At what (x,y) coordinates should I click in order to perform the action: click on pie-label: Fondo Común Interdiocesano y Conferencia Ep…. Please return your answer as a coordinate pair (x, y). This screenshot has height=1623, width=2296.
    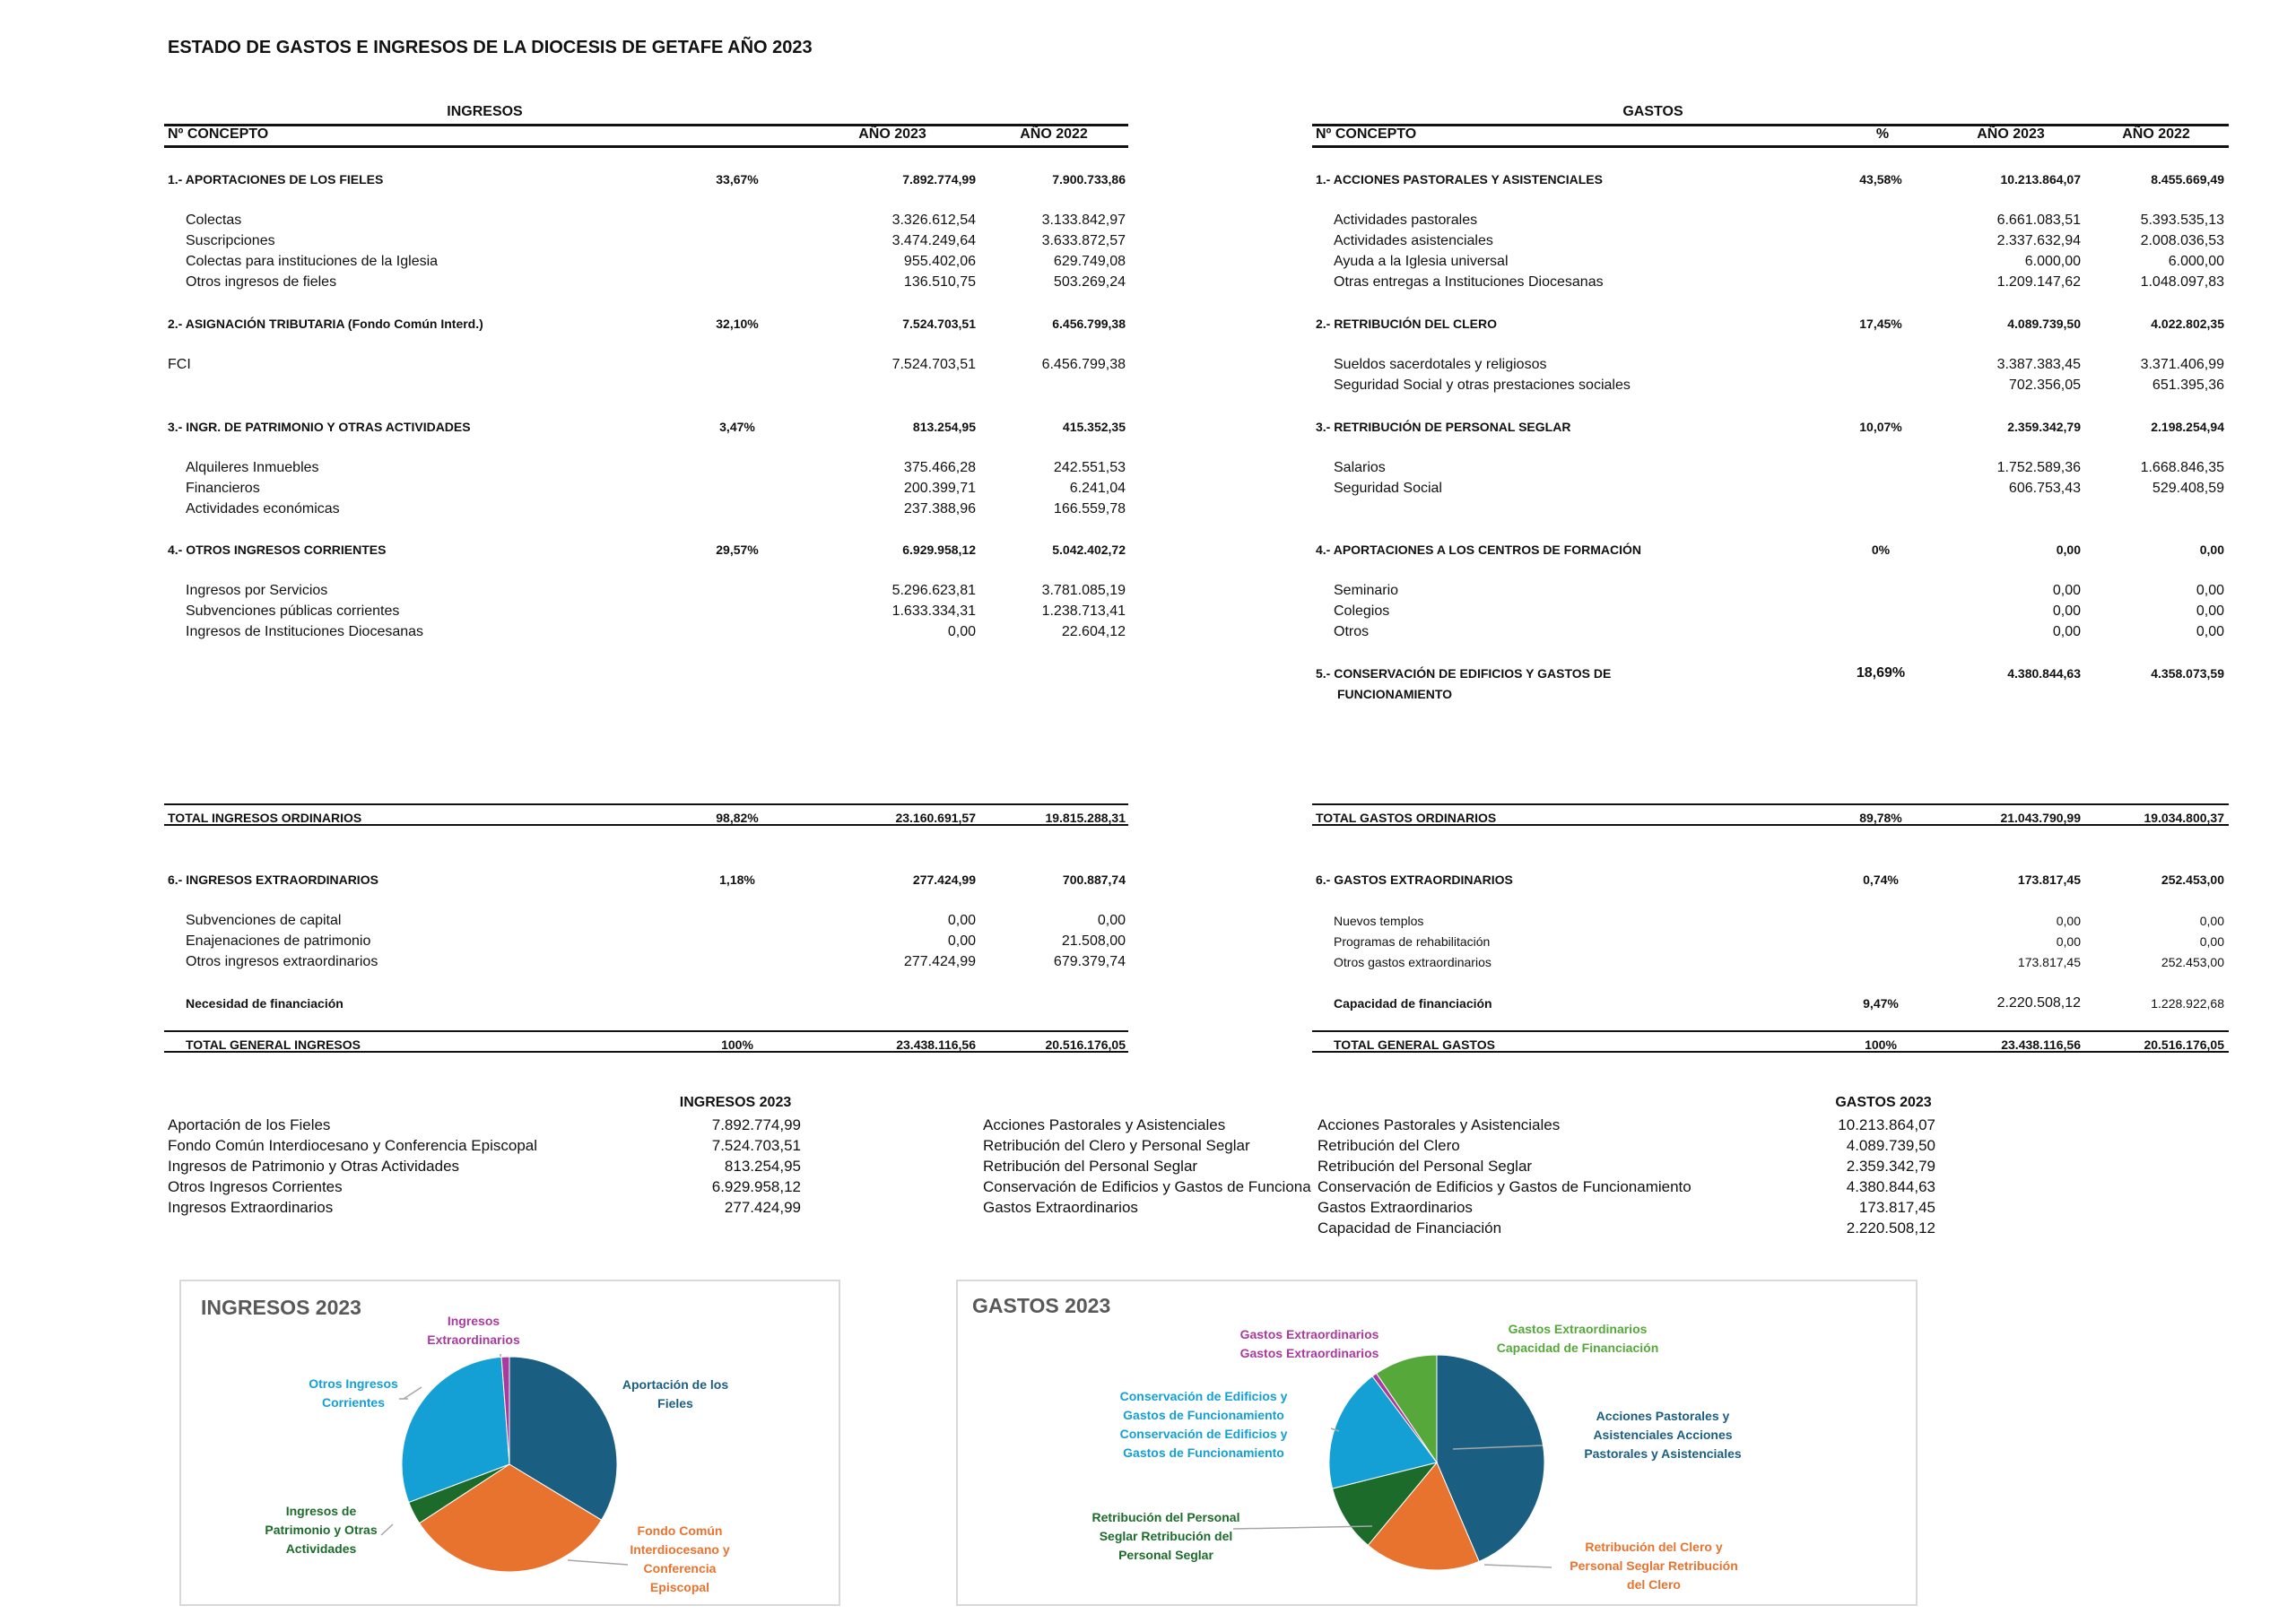
    Looking at the image, I should click on (679, 1559).